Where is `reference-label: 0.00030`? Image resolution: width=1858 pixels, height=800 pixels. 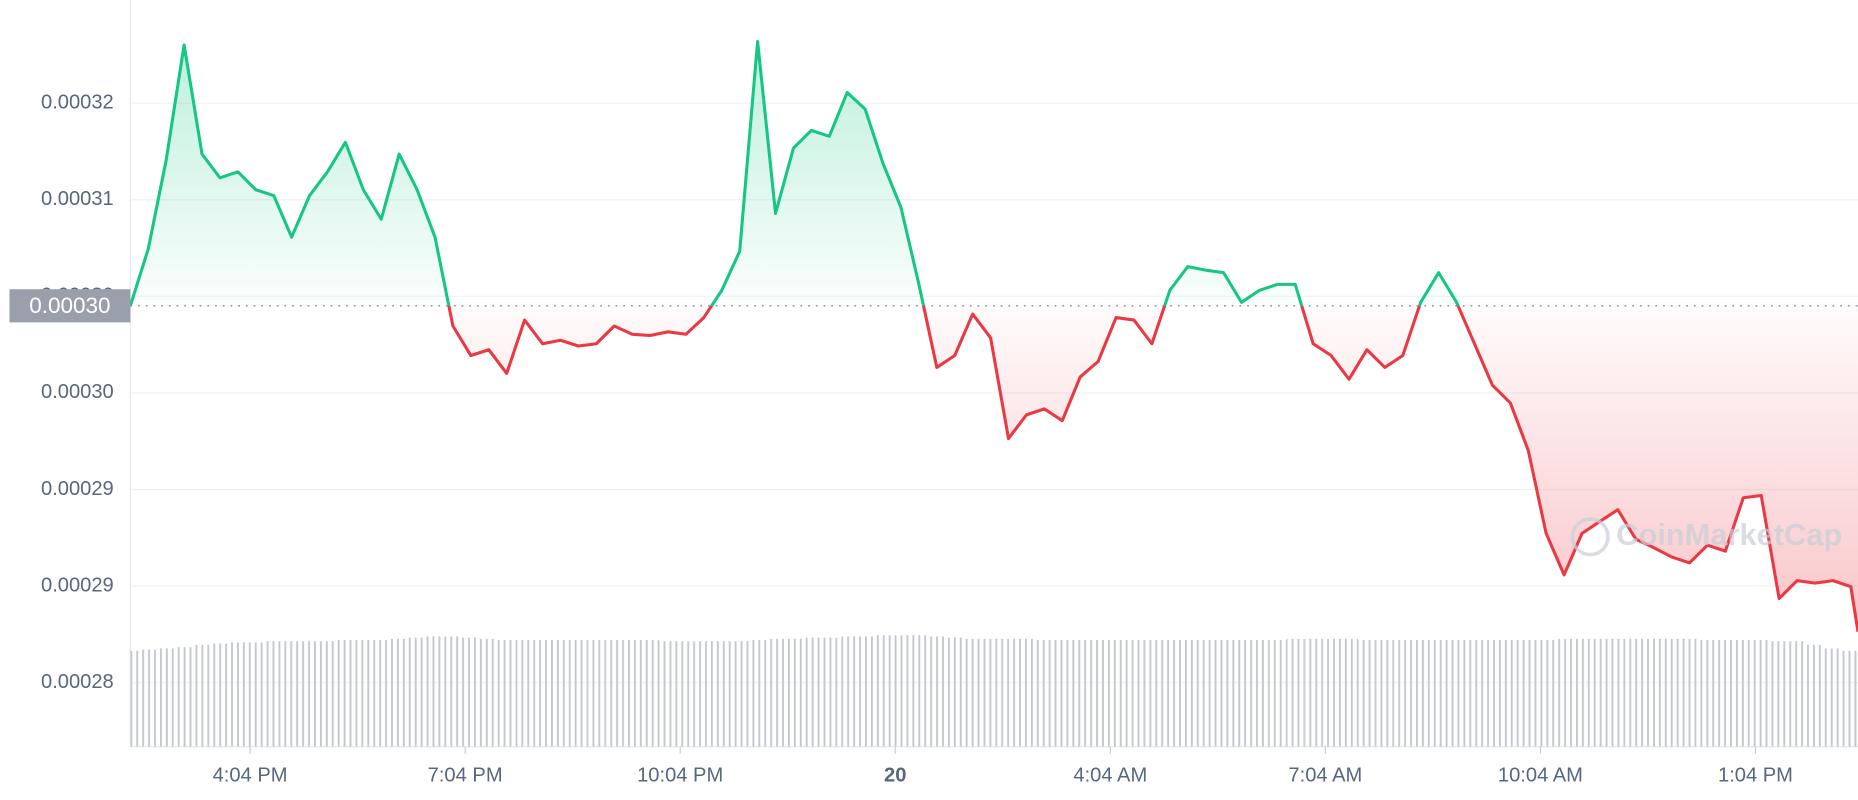
reference-label: 0.00030 is located at coordinates (69, 305).